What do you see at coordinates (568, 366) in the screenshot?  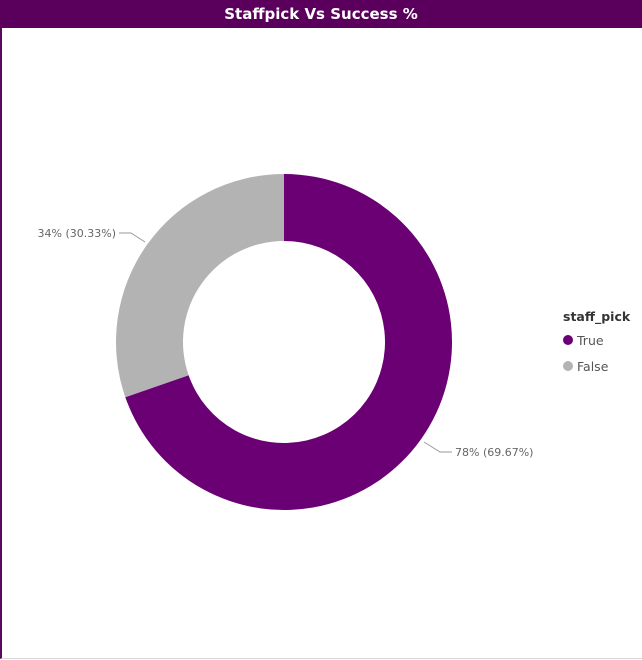 I see `legend-swatch-false` at bounding box center [568, 366].